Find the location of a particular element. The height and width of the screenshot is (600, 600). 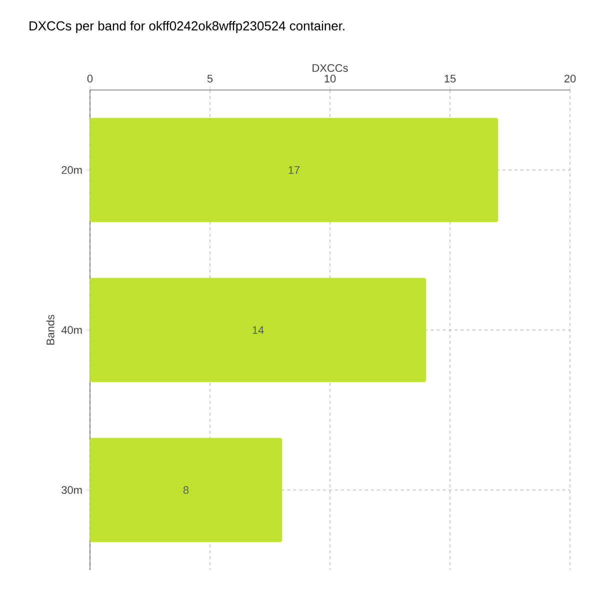

data-label: 8 is located at coordinates (186, 490).